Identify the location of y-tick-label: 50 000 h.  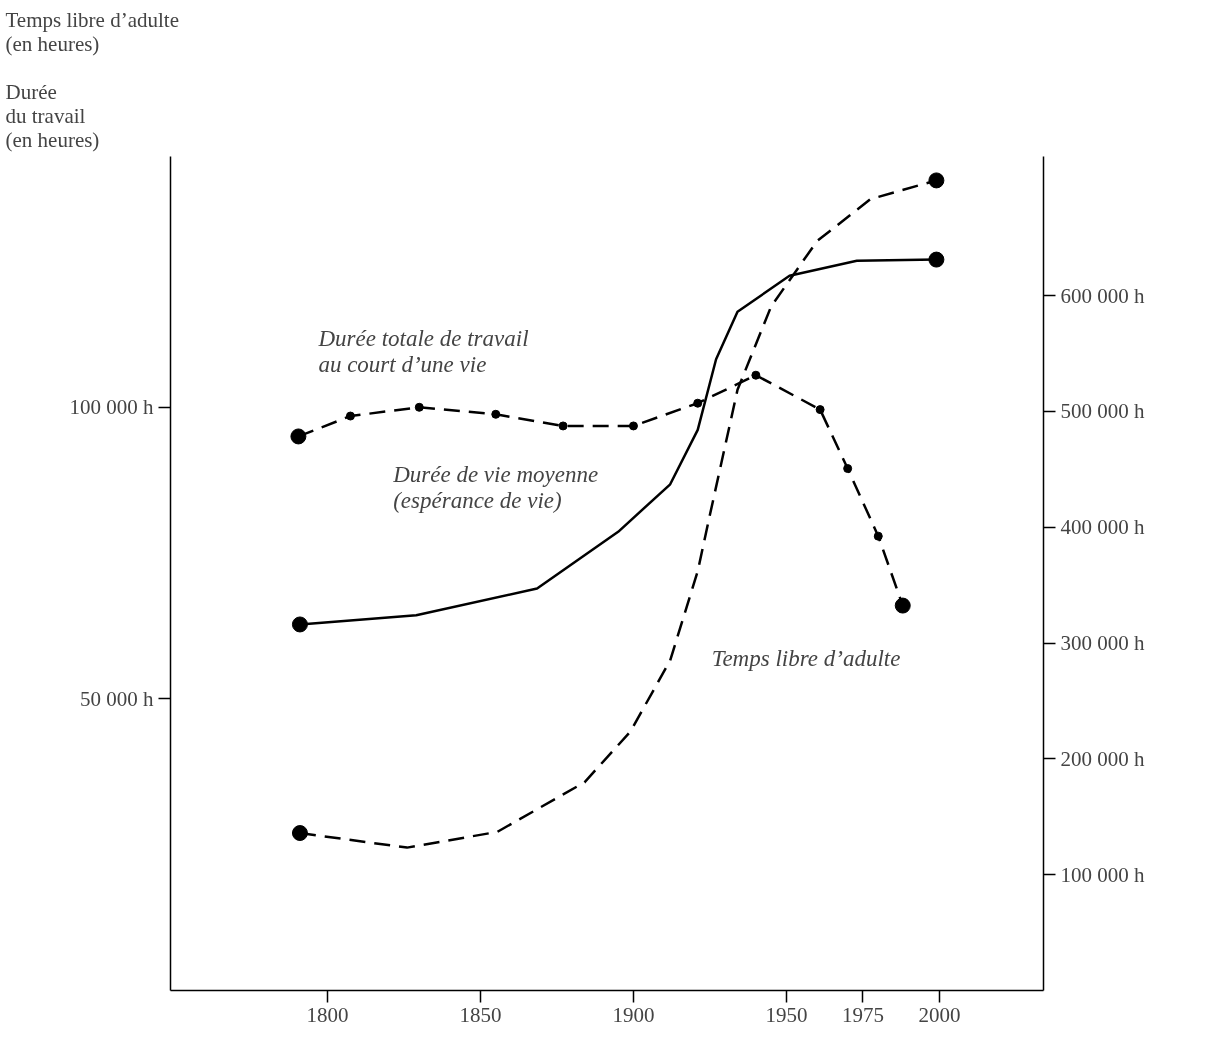
(117, 698).